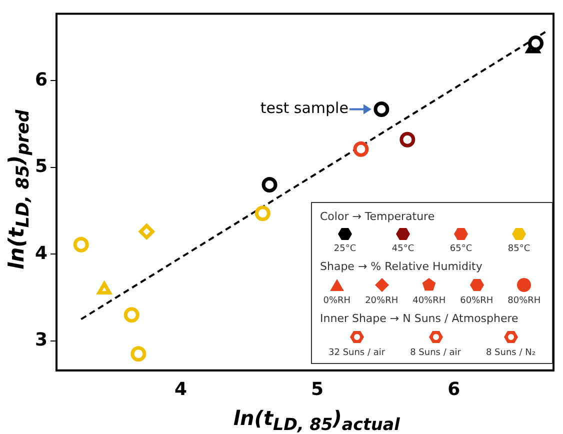 The height and width of the screenshot is (434, 563). What do you see at coordinates (41, 253) in the screenshot?
I see `y-tick-label: 4` at bounding box center [41, 253].